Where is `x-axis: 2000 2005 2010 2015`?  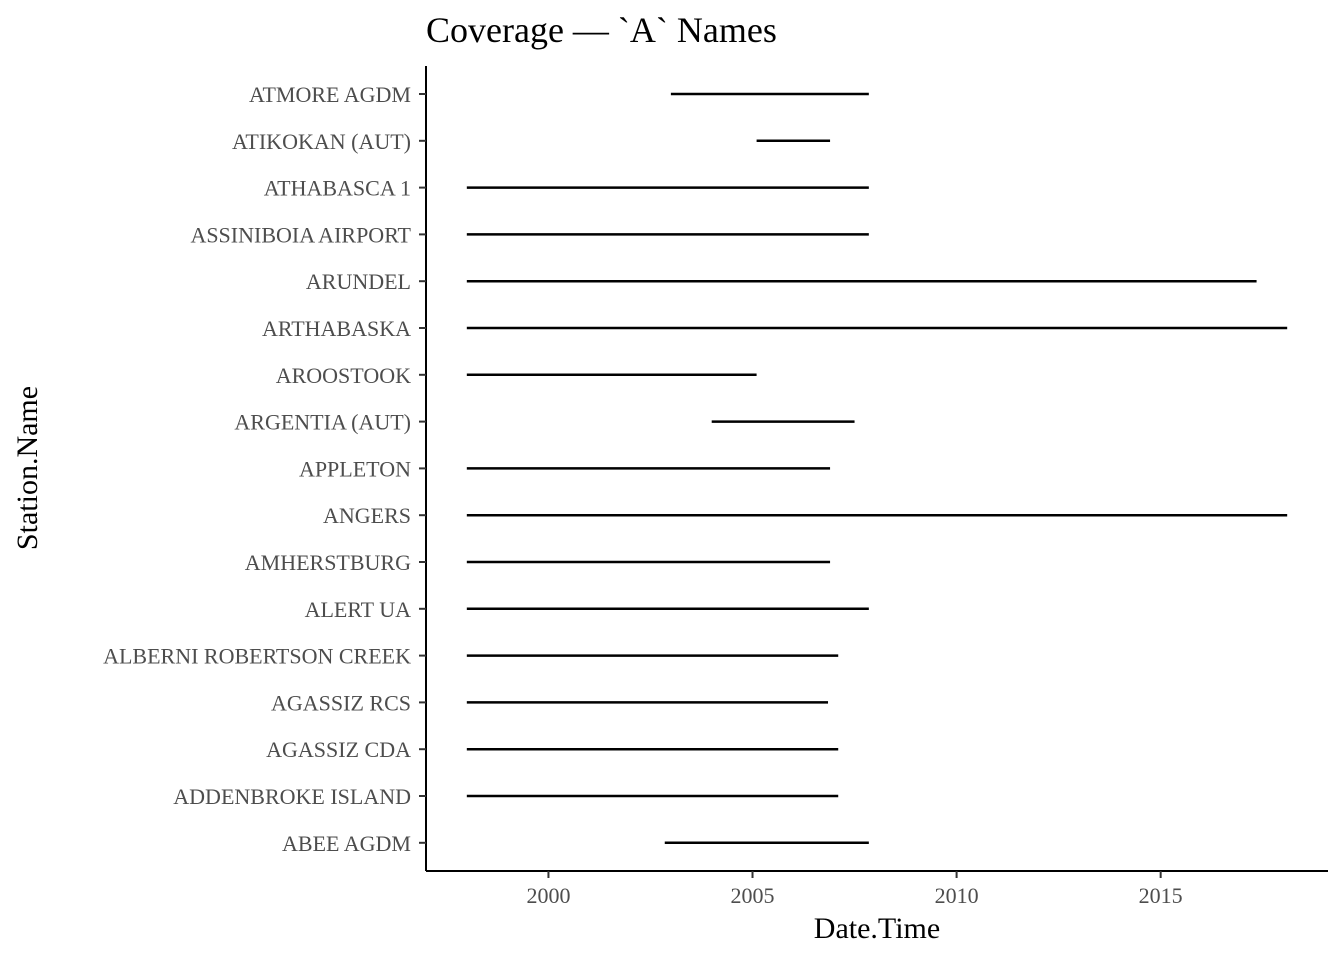 x-axis: 2000 2005 2010 2015 is located at coordinates (854, 889).